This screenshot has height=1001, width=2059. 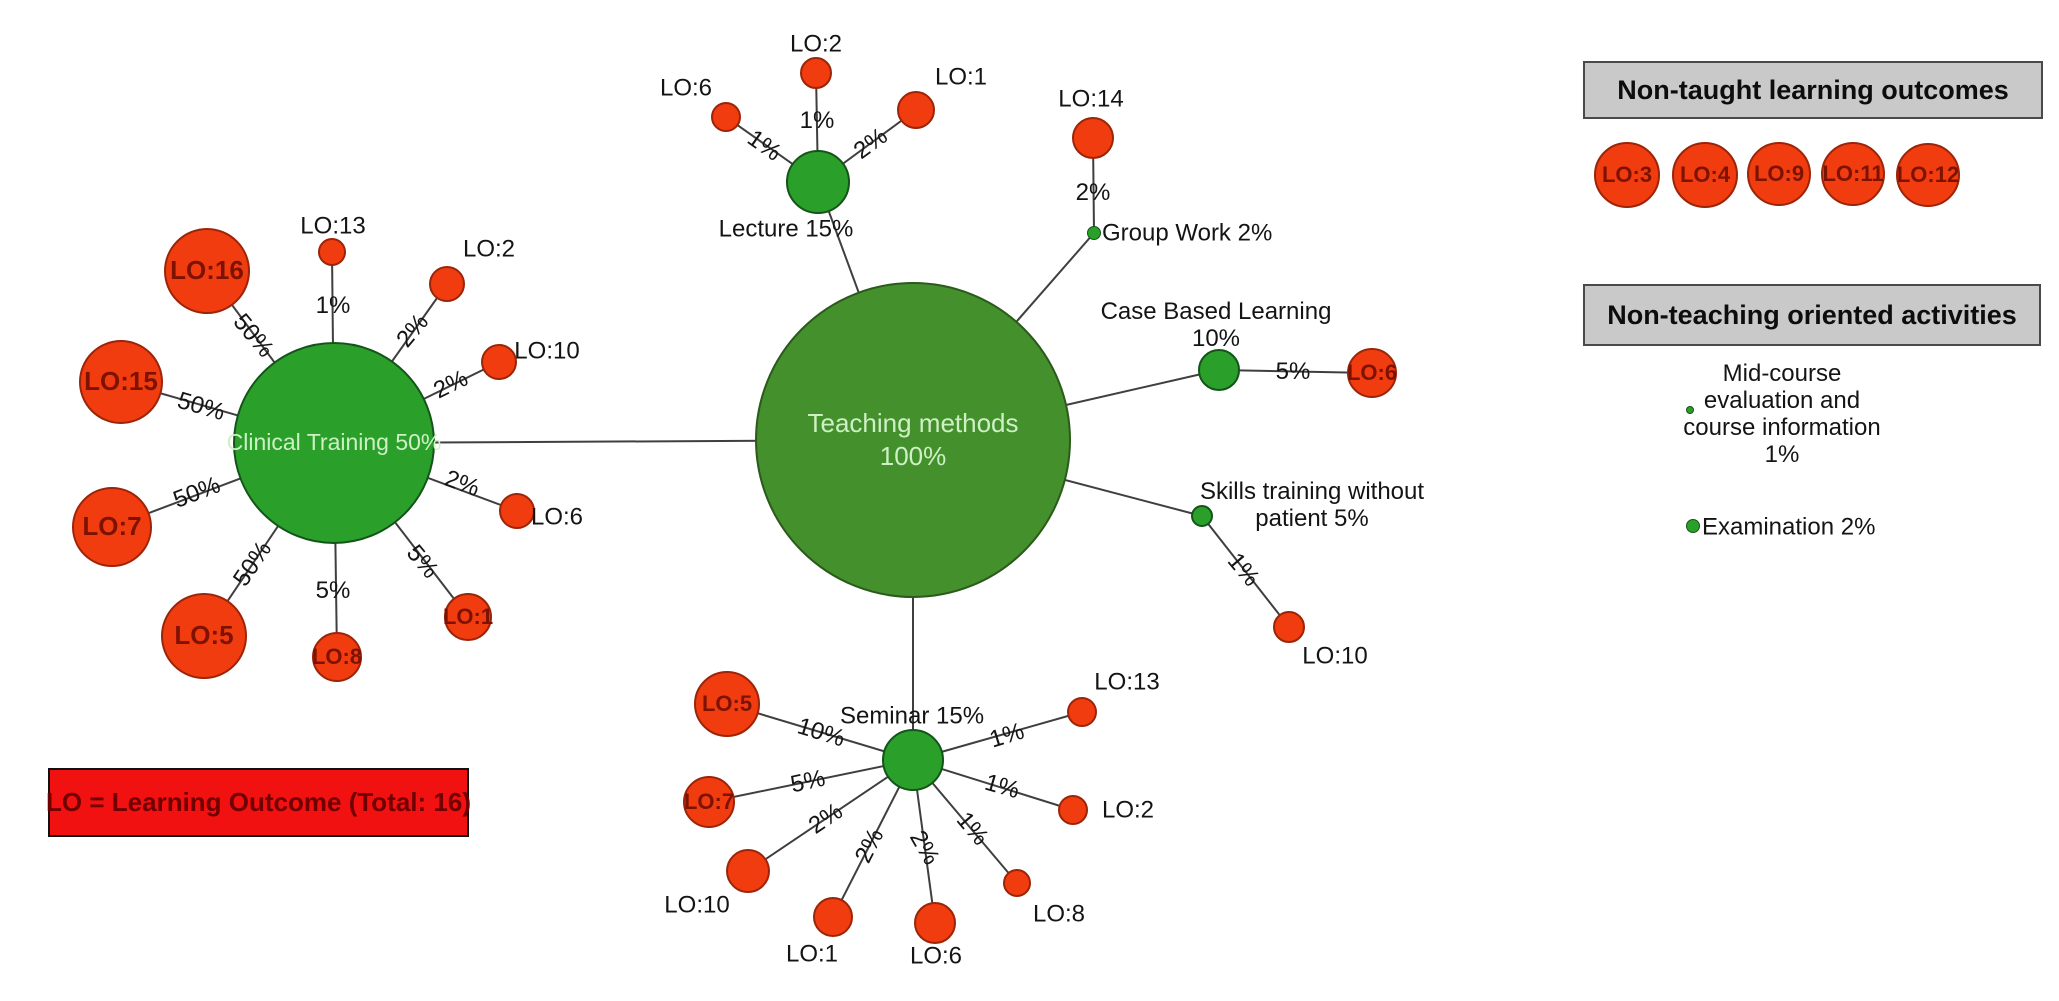 What do you see at coordinates (258, 802) in the screenshot?
I see `legend-box: LO = Learning Outcome (Total: 16)` at bounding box center [258, 802].